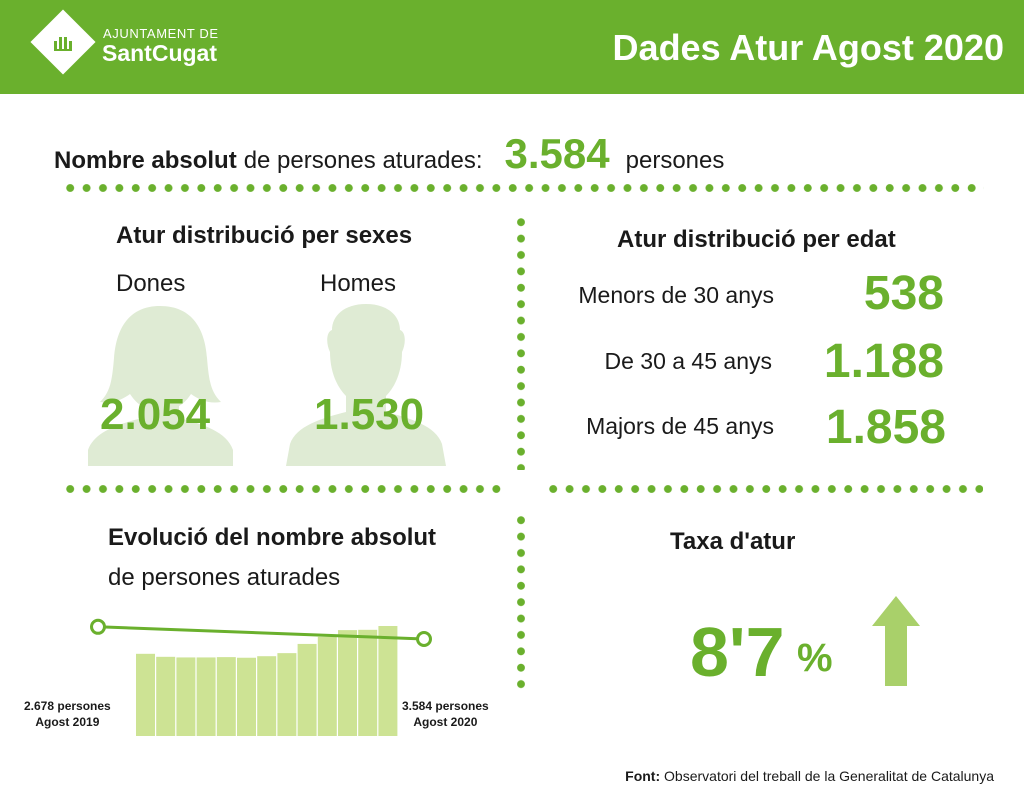  Describe the element at coordinates (445, 722) in the screenshot. I see `evolution-end-date: Agost 2020` at that location.